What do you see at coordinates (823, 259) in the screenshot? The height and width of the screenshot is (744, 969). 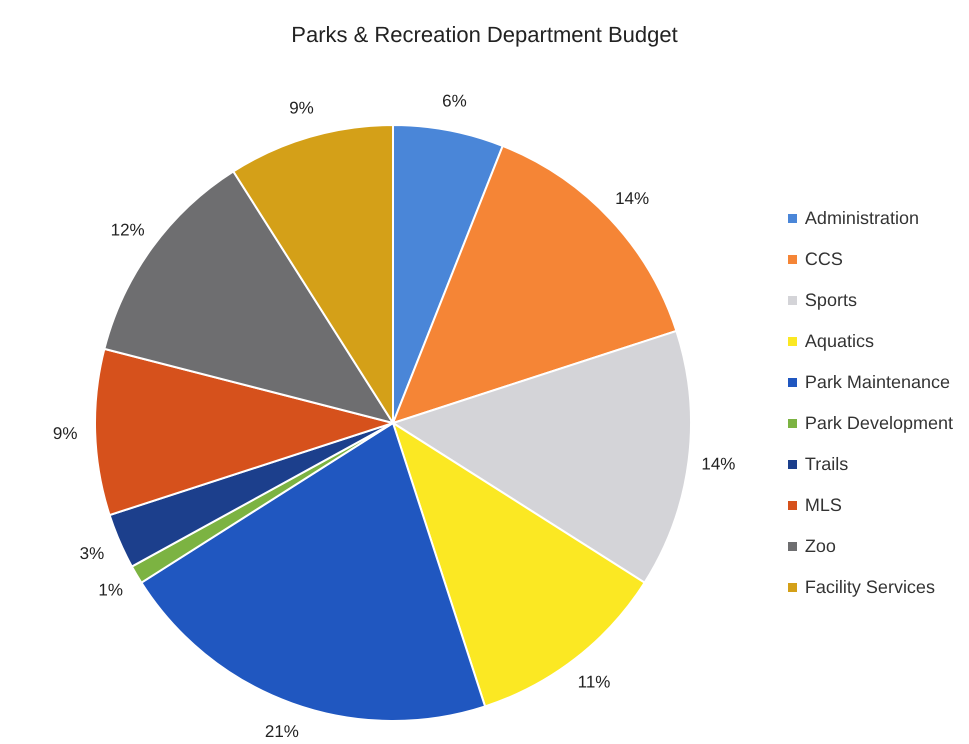 I see `legend-label: CCS` at bounding box center [823, 259].